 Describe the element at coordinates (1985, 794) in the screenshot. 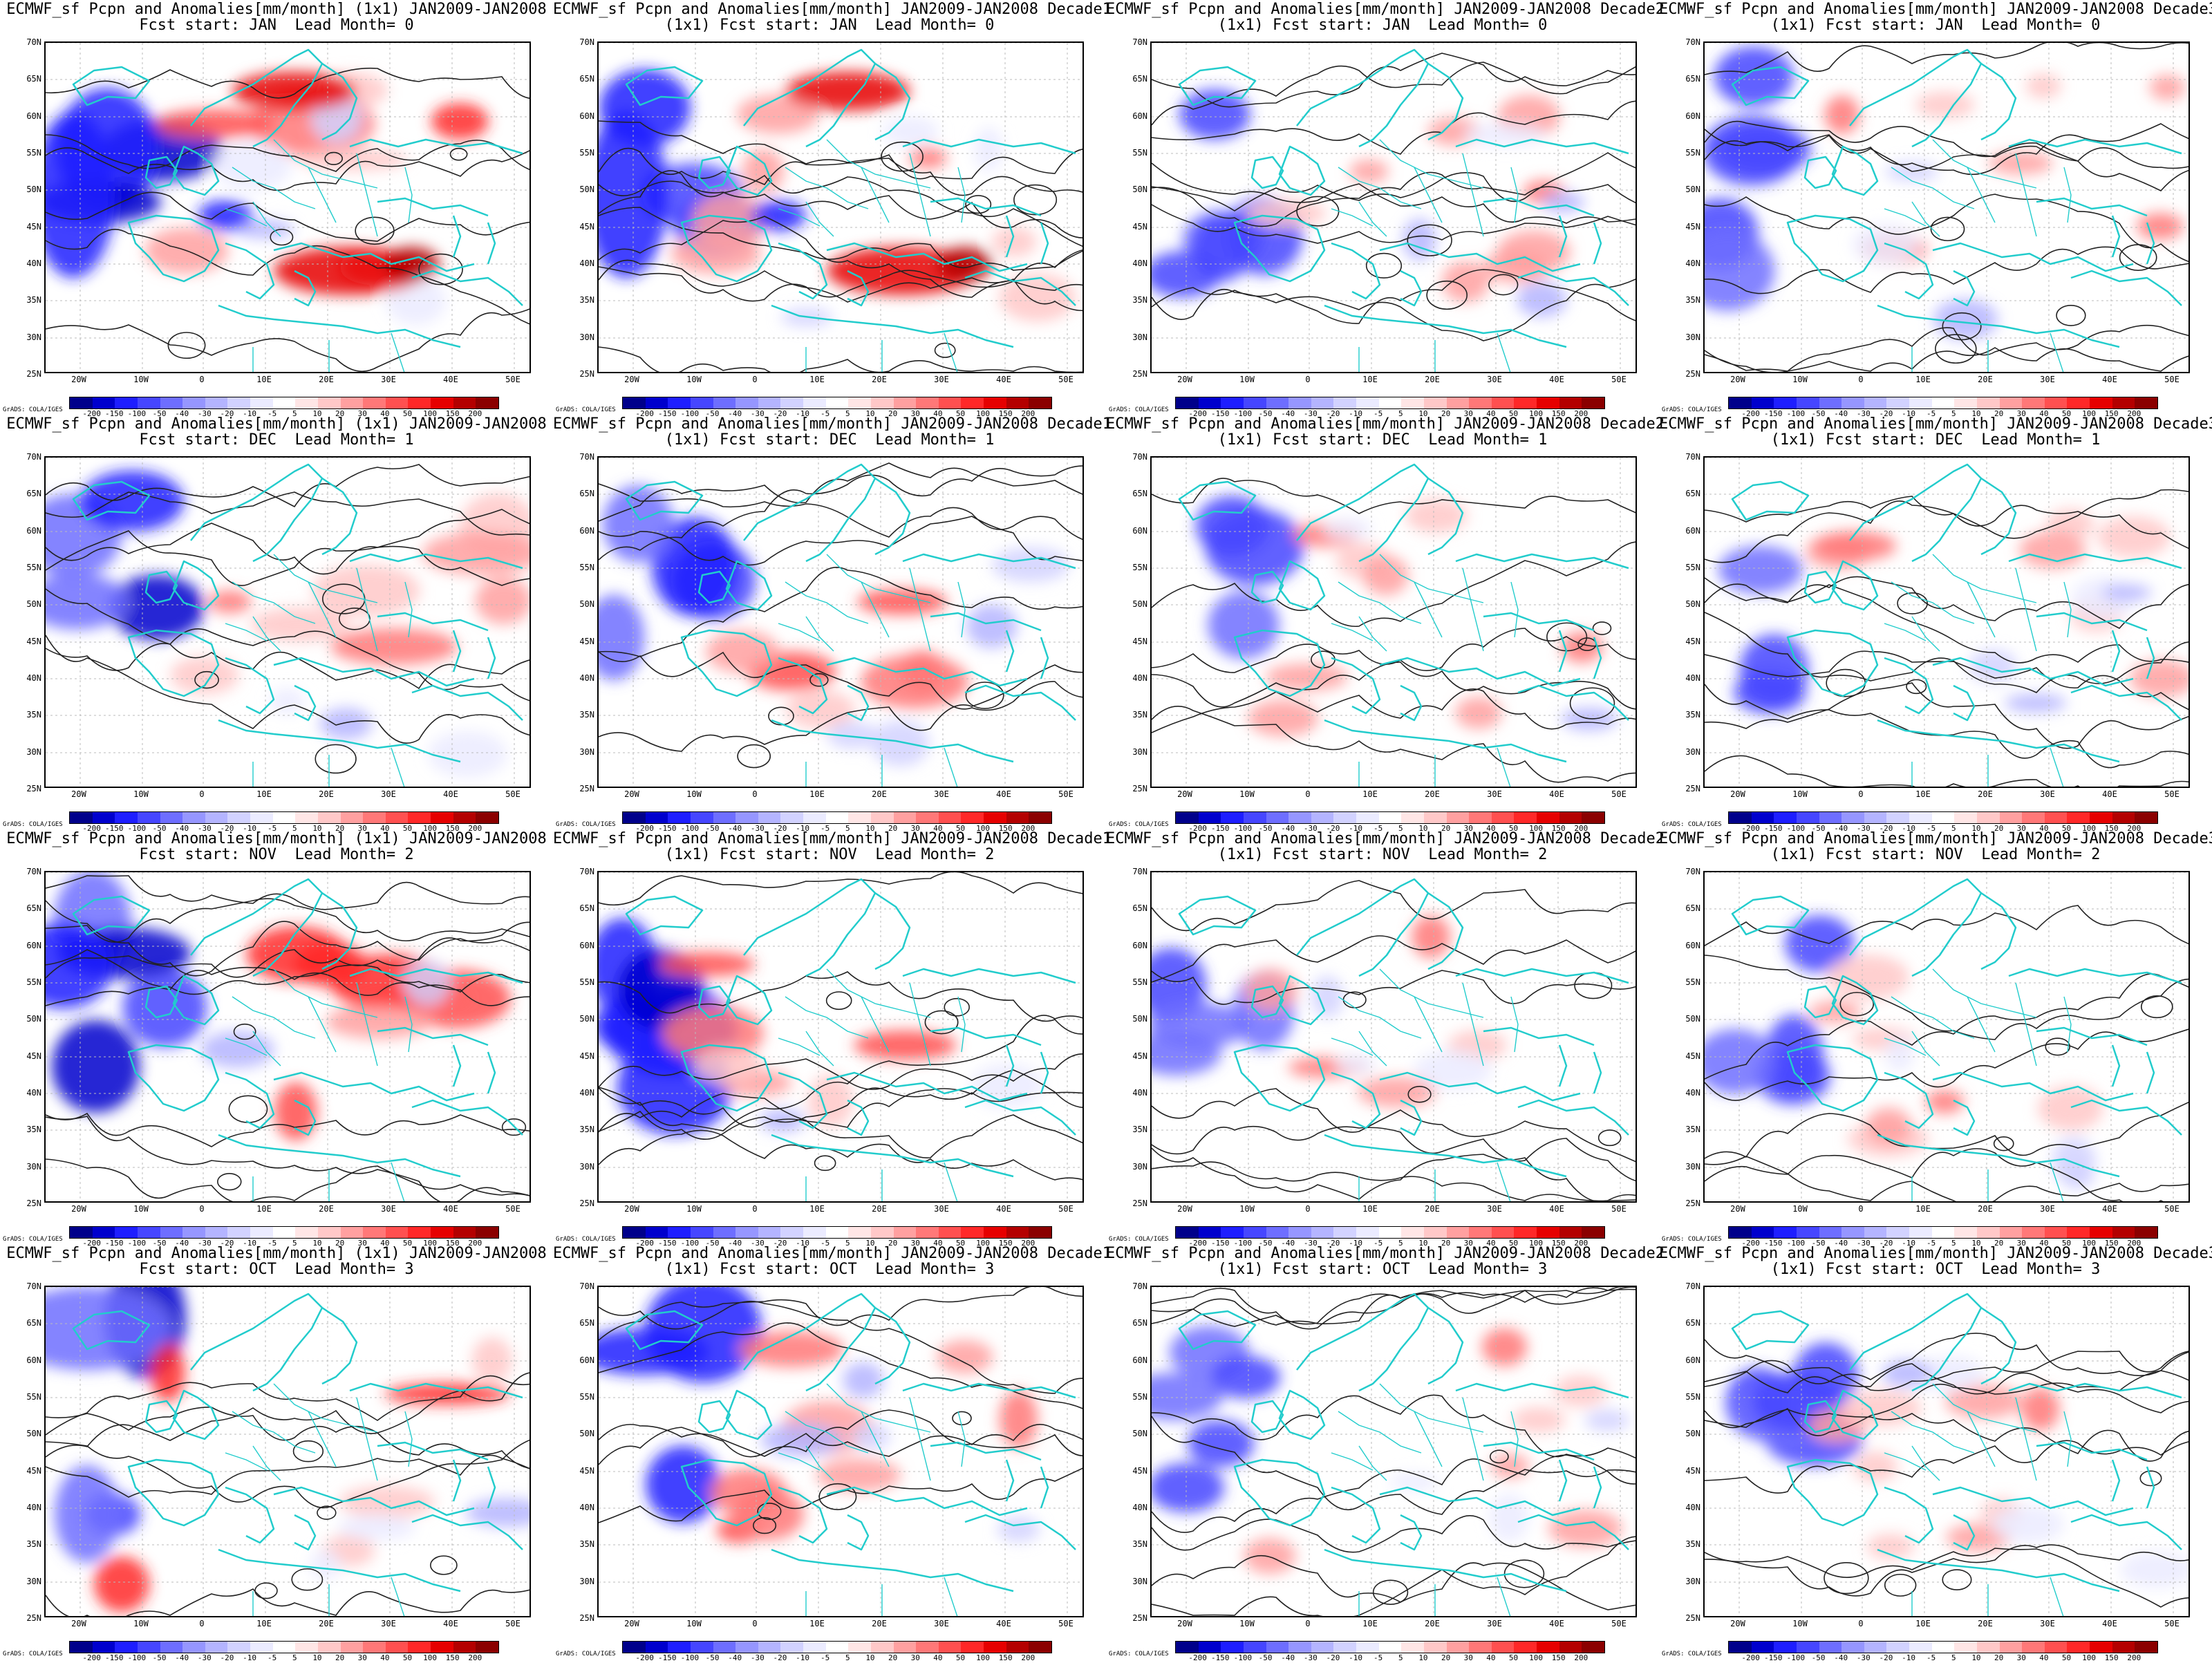

I see `longitude-label: 20E` at that location.